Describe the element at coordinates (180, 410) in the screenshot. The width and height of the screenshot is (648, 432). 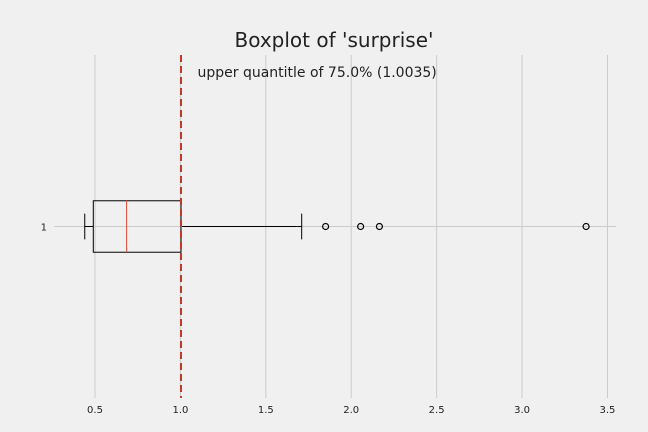
I see `x-tick-label: 1.0` at that location.